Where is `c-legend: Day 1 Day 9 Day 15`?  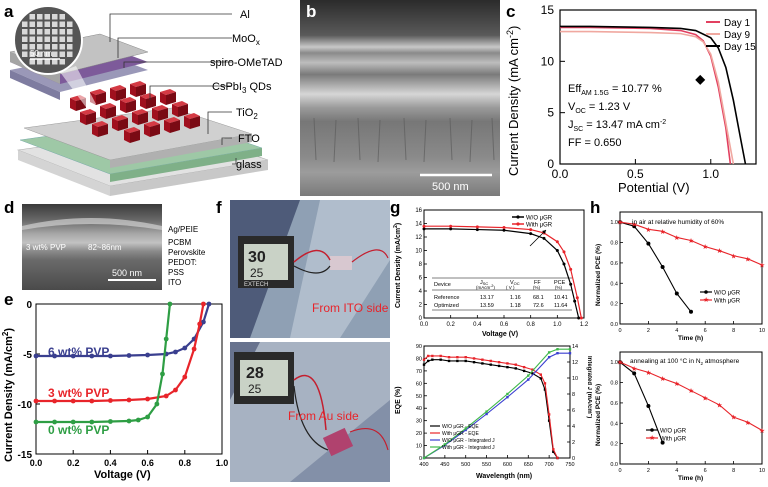 c-legend: Day 1 Day 9 Day 15 is located at coordinates (731, 35).